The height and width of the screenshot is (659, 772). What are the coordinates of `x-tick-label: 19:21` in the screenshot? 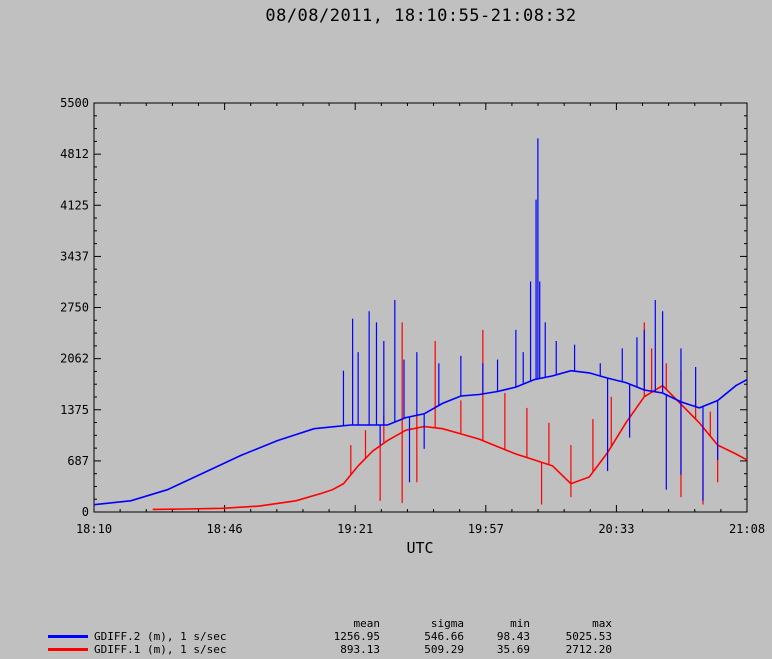 It's located at (355, 529).